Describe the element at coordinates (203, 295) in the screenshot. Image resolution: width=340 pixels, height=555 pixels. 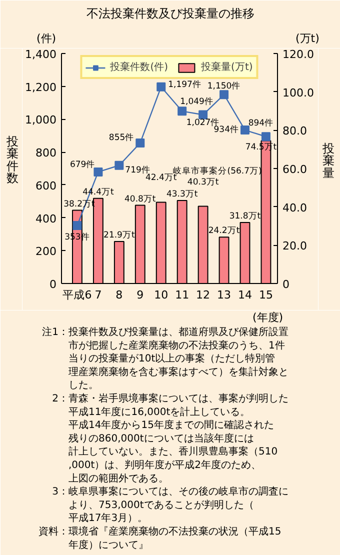
I see `x-tick-label: 12` at that location.